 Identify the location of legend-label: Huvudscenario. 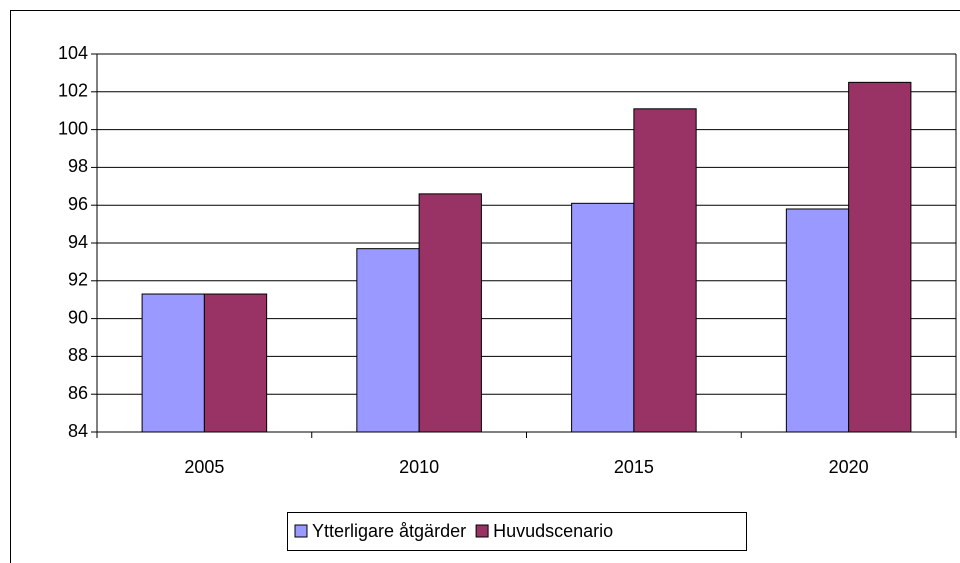
(553, 531).